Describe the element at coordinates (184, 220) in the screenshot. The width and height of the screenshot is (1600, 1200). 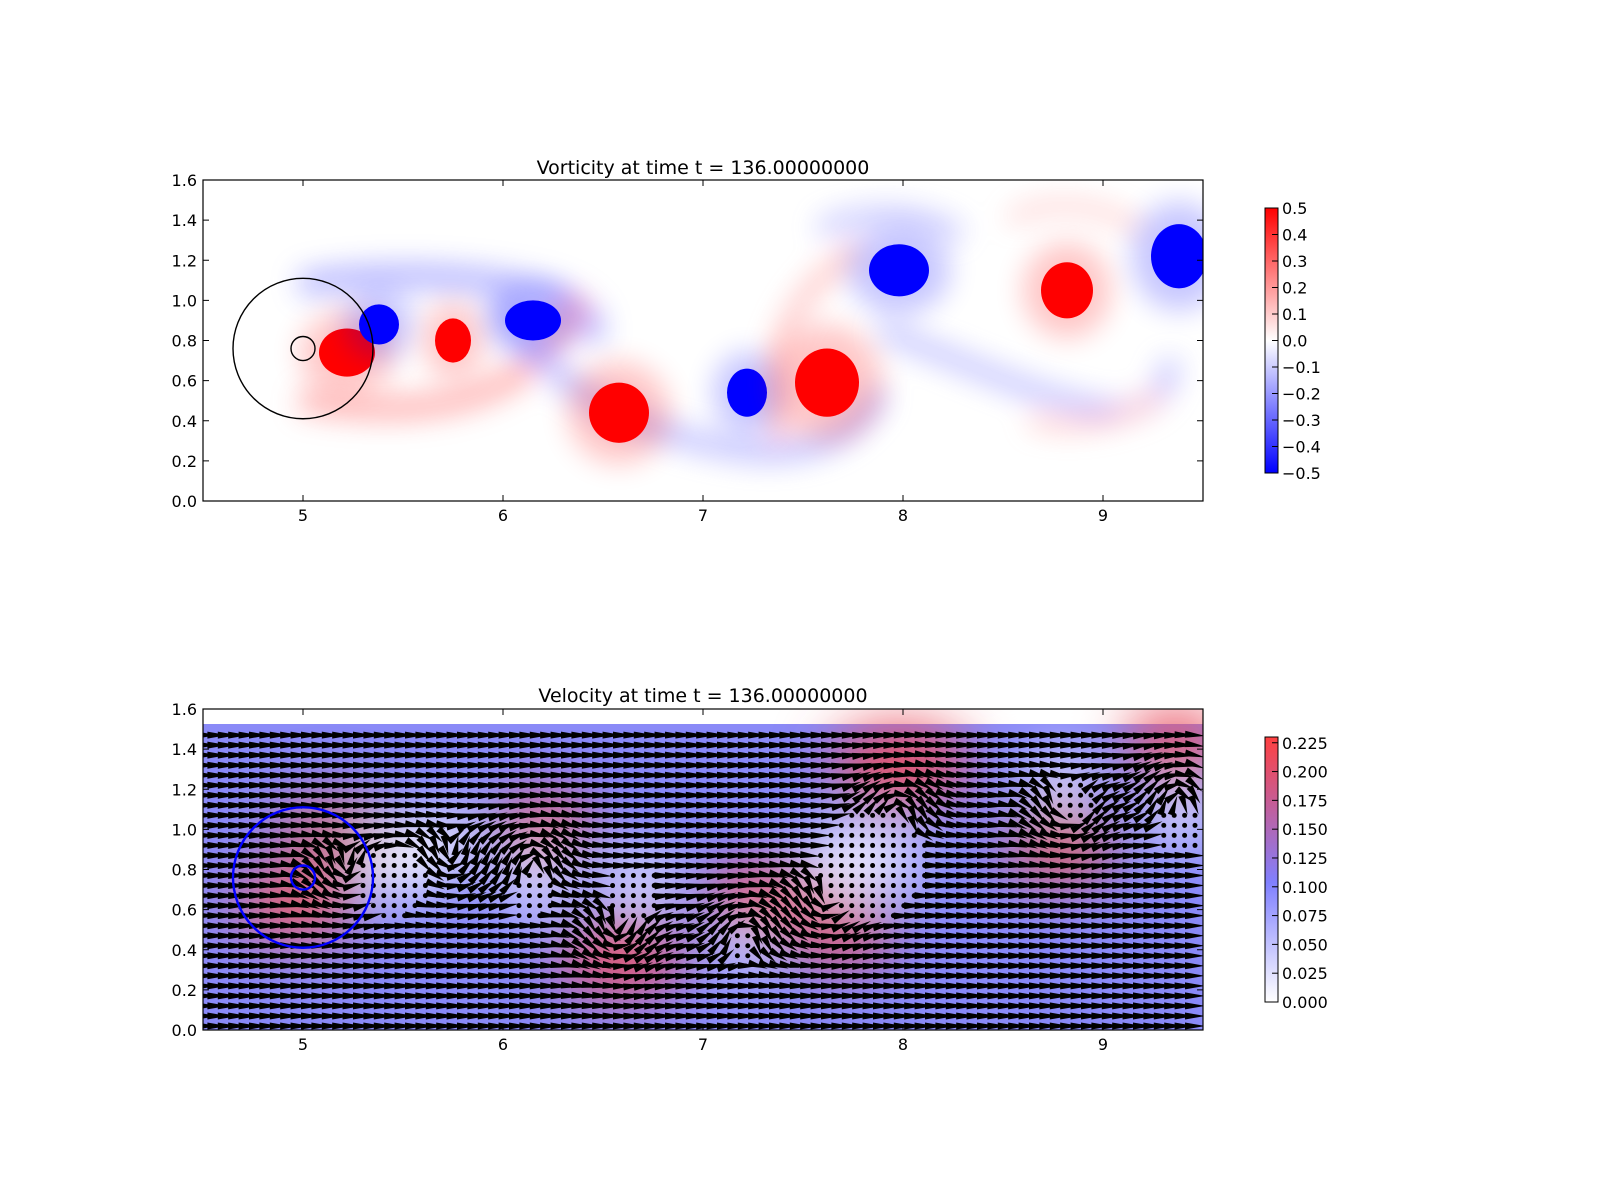
I see `y-tick-label: 1.4` at that location.